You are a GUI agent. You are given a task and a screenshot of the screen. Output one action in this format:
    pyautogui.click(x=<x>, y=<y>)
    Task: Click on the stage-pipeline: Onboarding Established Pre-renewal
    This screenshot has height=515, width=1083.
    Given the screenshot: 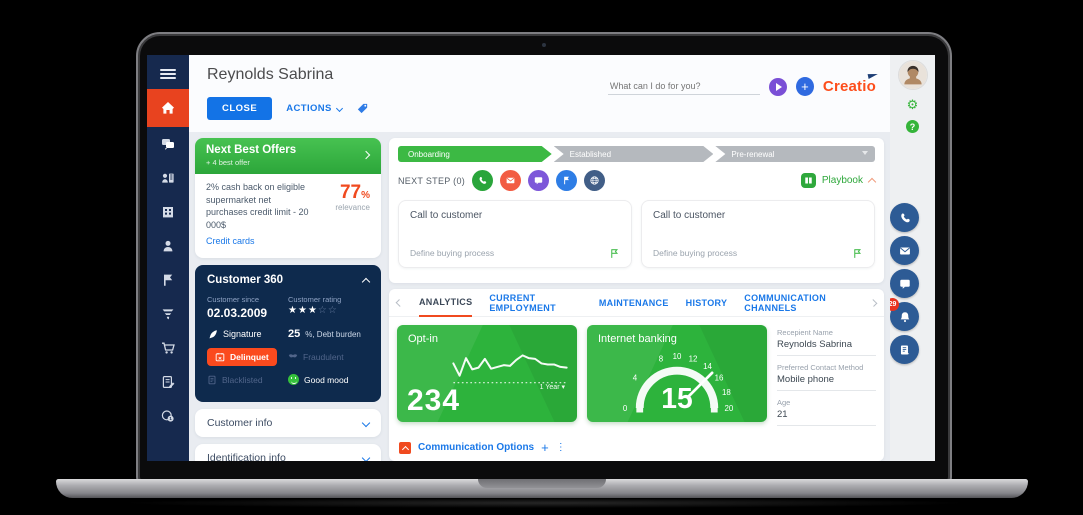 What is the action you would take?
    pyautogui.click(x=637, y=154)
    